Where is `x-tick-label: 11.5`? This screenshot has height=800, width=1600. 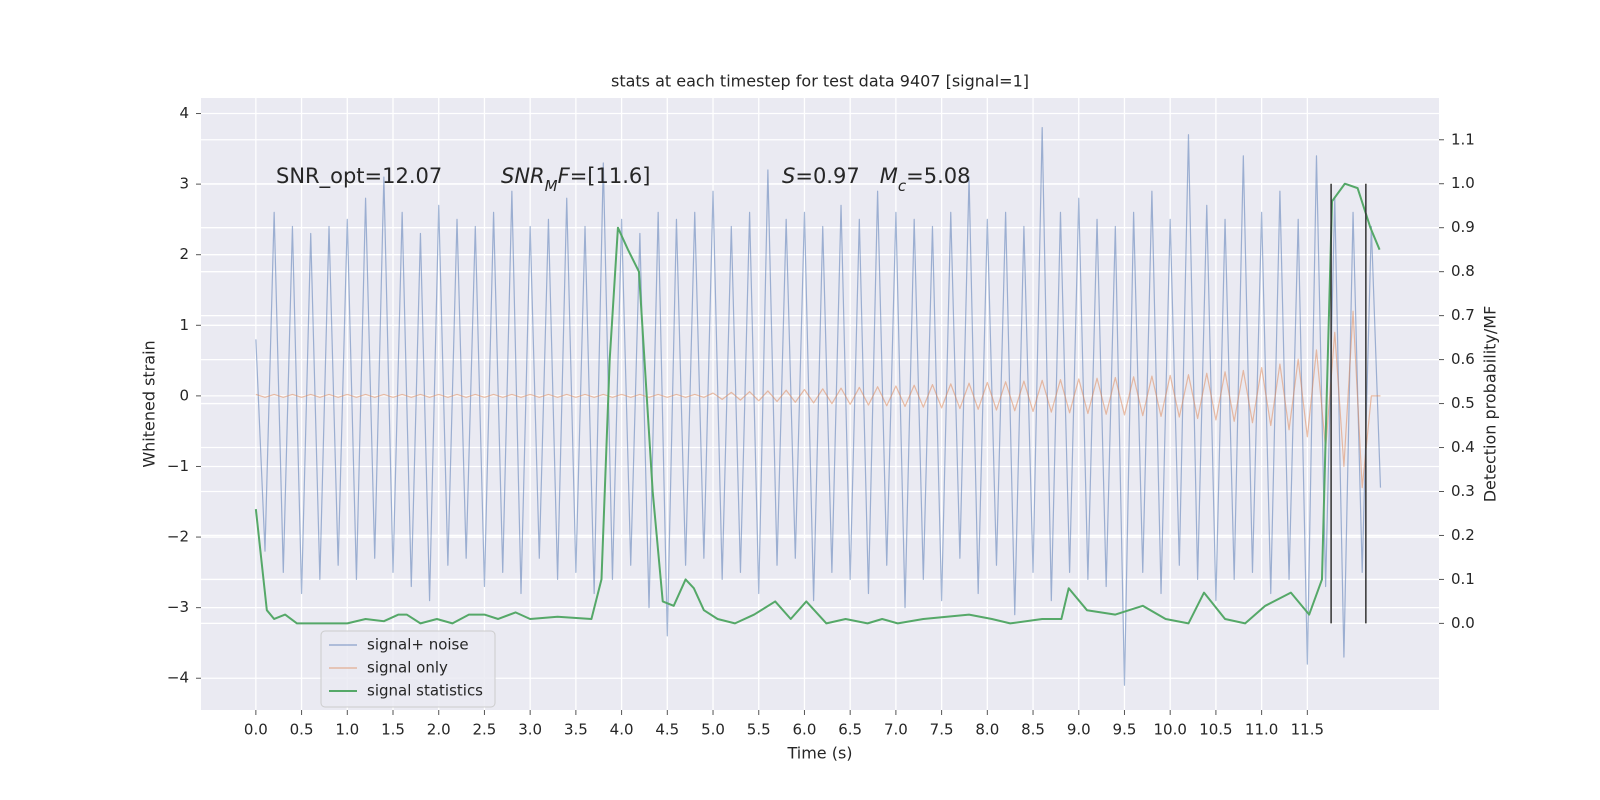
x-tick-label: 11.5 is located at coordinates (1307, 730).